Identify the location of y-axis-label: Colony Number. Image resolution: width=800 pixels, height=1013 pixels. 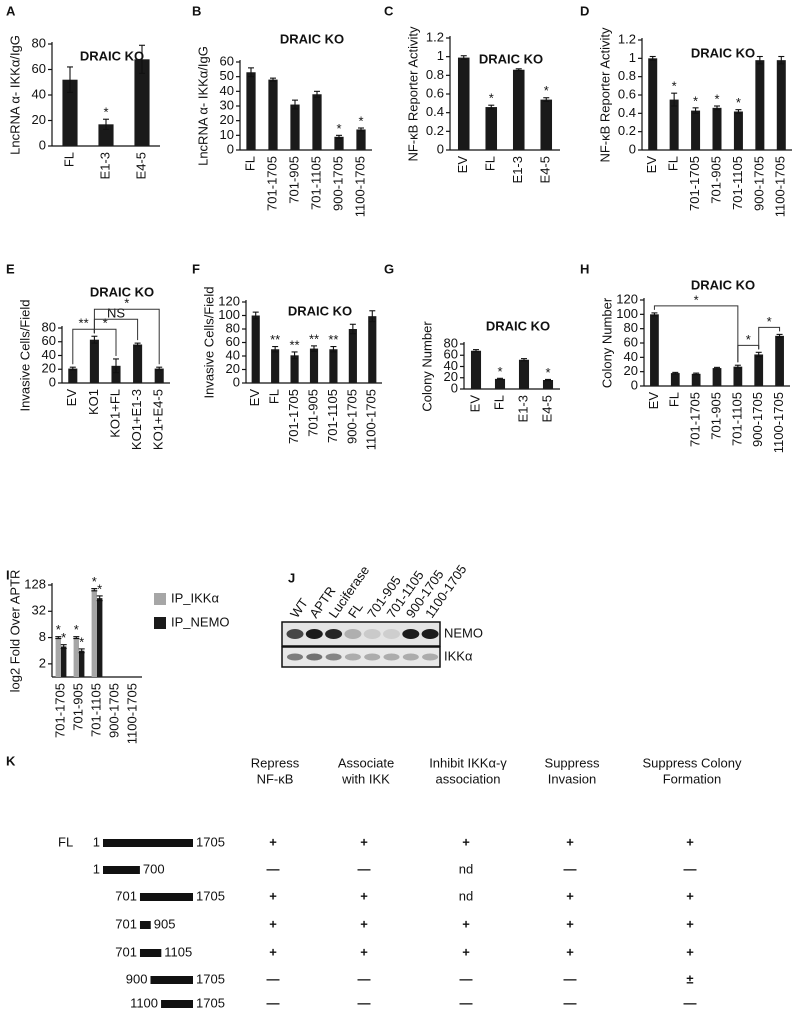
(606, 342).